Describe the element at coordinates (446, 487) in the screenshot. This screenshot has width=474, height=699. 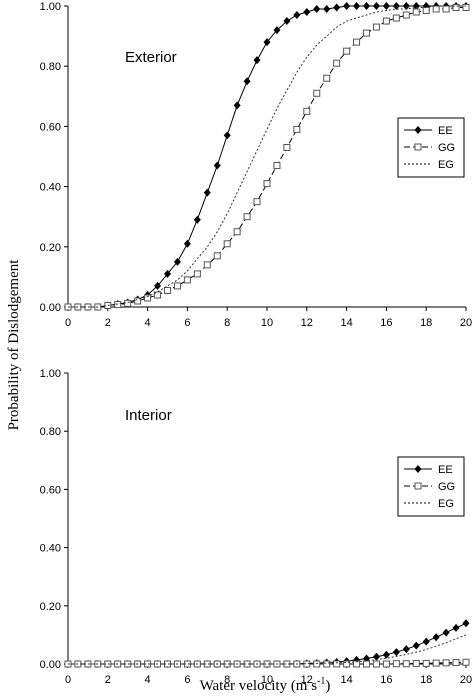
I see `legend-label-gg: GG` at that location.